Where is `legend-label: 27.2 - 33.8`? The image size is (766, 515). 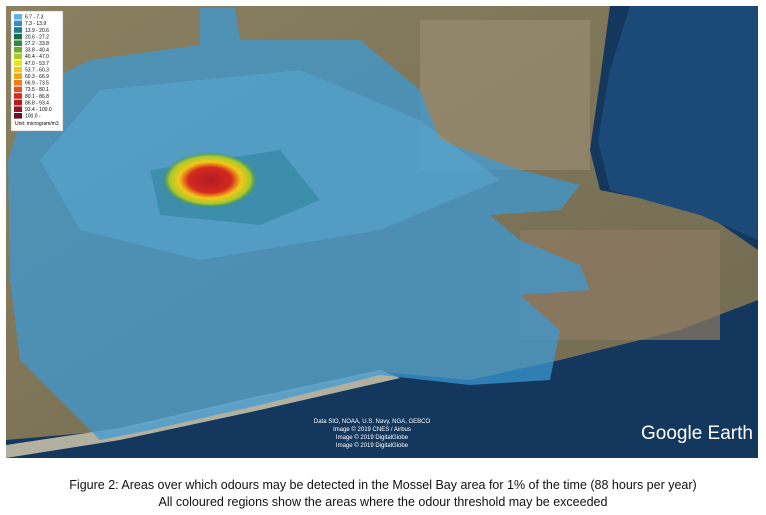 legend-label: 27.2 - 33.8 is located at coordinates (37, 44).